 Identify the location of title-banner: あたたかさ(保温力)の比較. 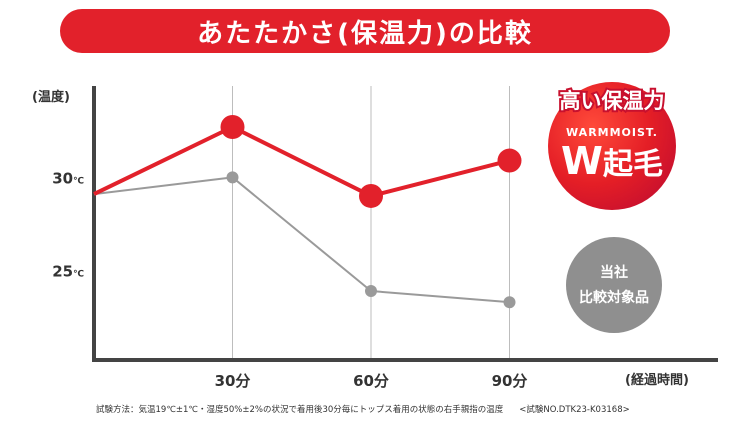
(365, 31).